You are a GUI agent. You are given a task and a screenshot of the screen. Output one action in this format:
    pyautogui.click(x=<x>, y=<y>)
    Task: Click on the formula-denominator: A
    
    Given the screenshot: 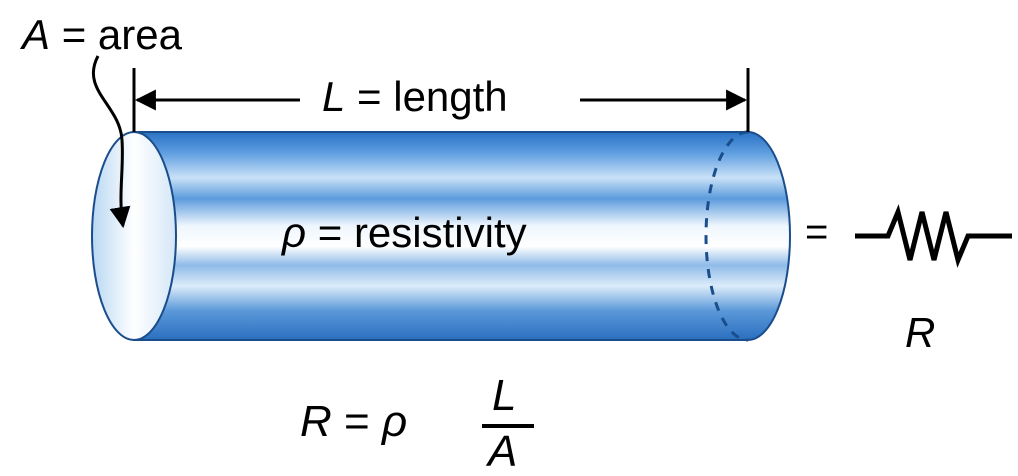 What is the action you would take?
    pyautogui.click(x=503, y=451)
    